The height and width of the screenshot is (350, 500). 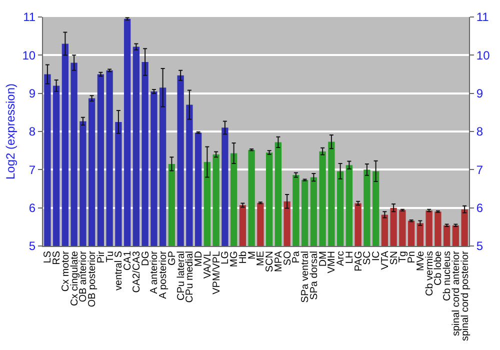 I want to click on x-tick-label: Cx cingulate, so click(x=74, y=278).